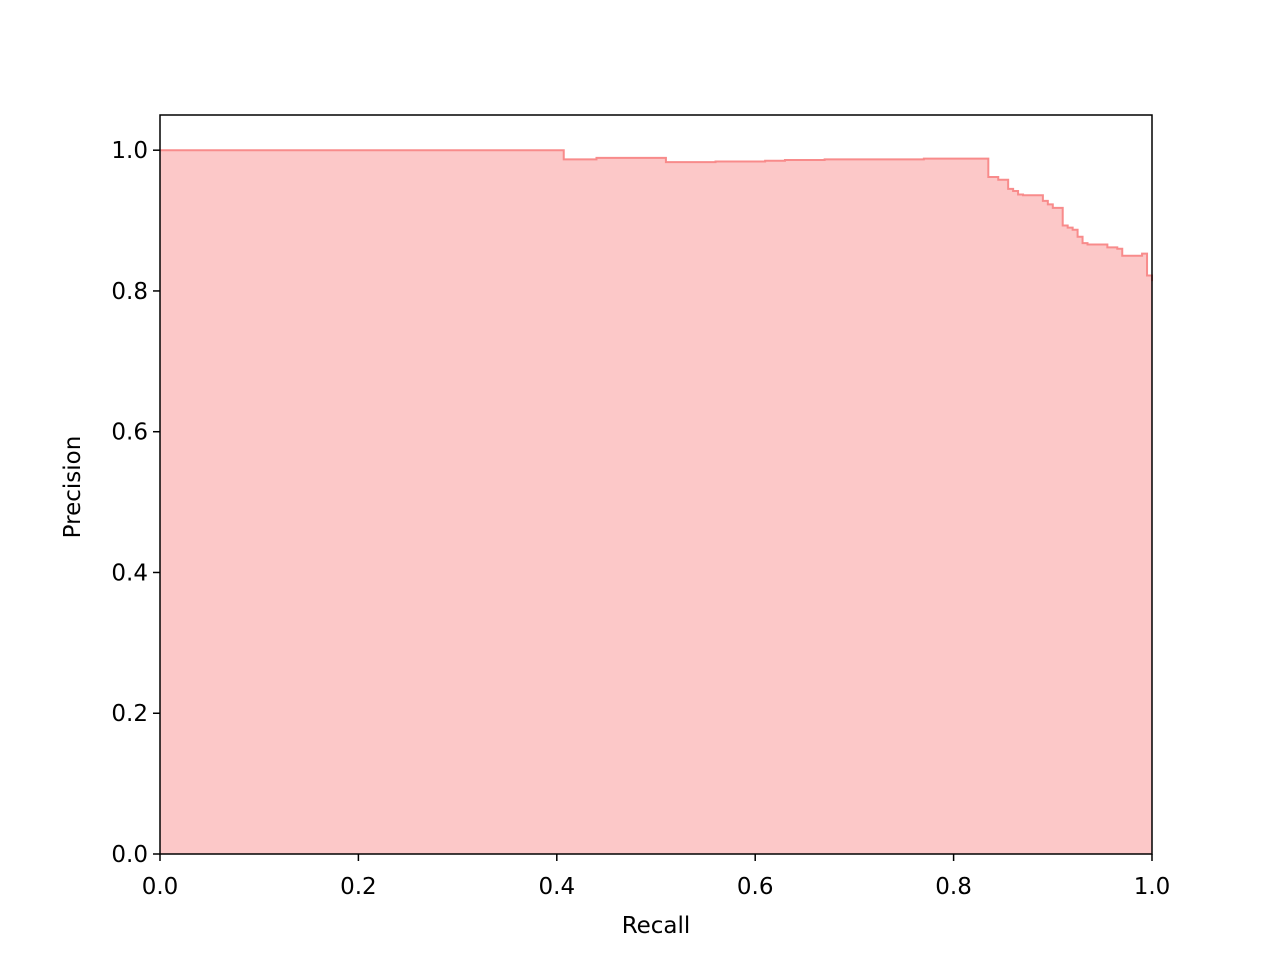  What do you see at coordinates (755, 887) in the screenshot?
I see `x-tick-label: 0.6` at bounding box center [755, 887].